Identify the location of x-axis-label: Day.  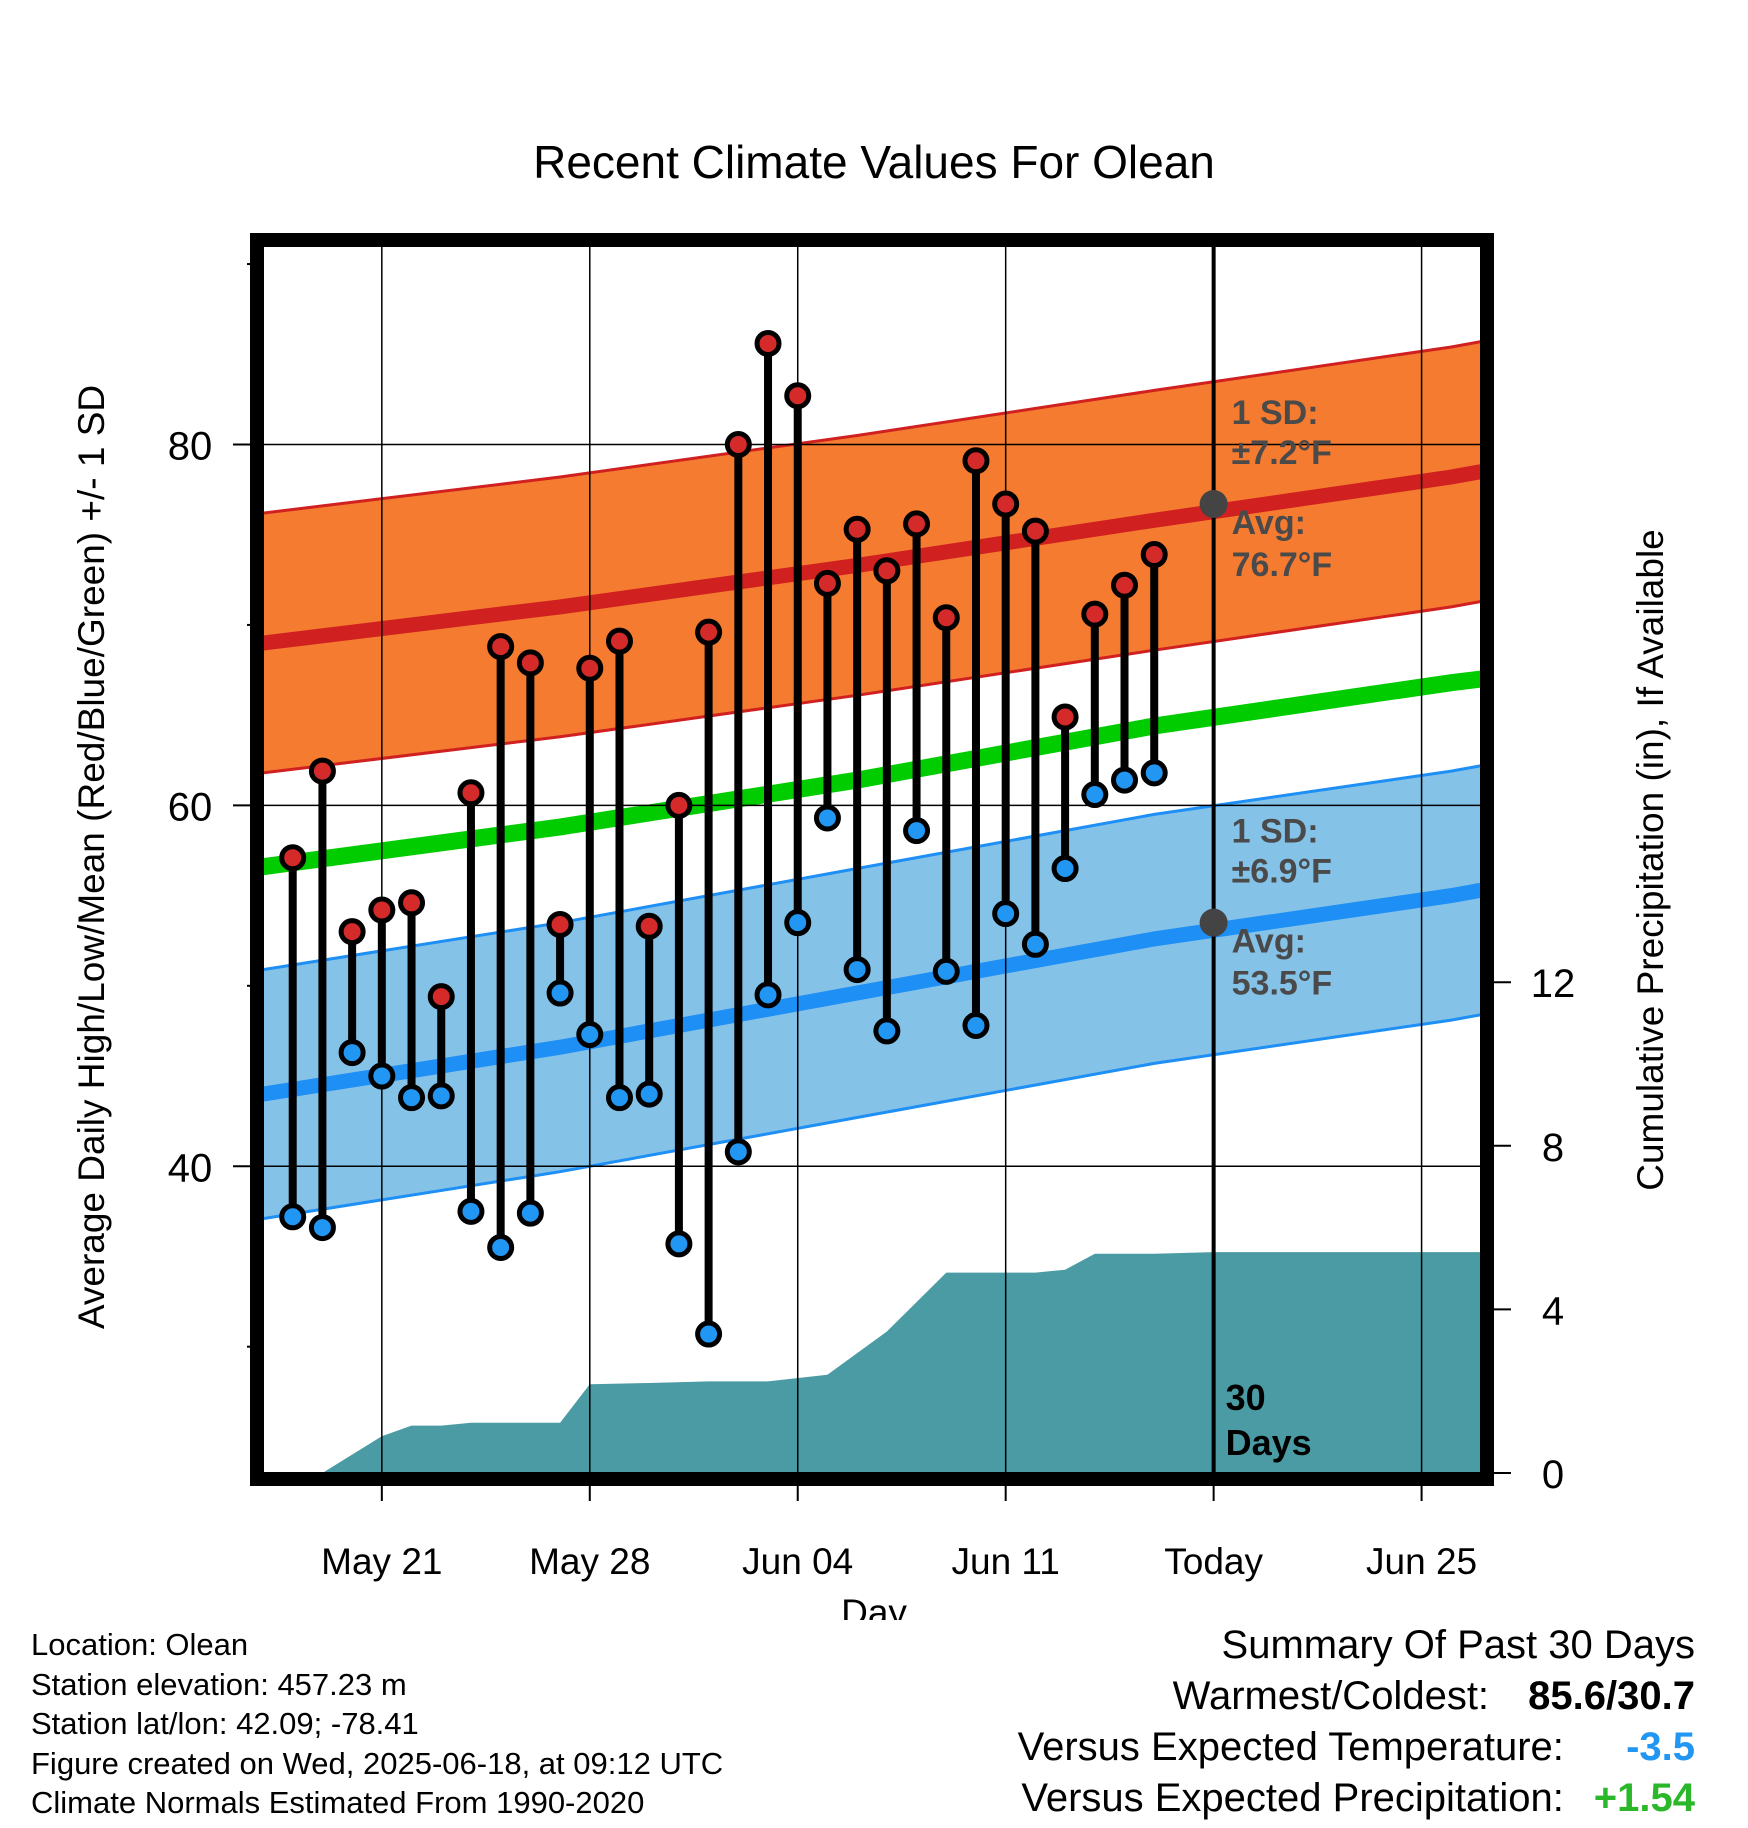
(874, 1606).